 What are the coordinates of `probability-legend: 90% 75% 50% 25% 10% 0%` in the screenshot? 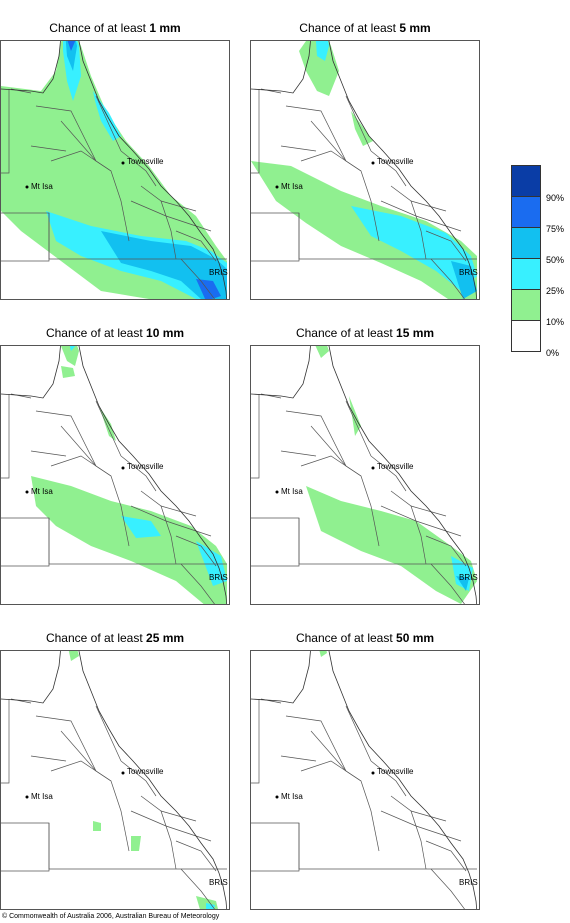 It's located at (537, 261).